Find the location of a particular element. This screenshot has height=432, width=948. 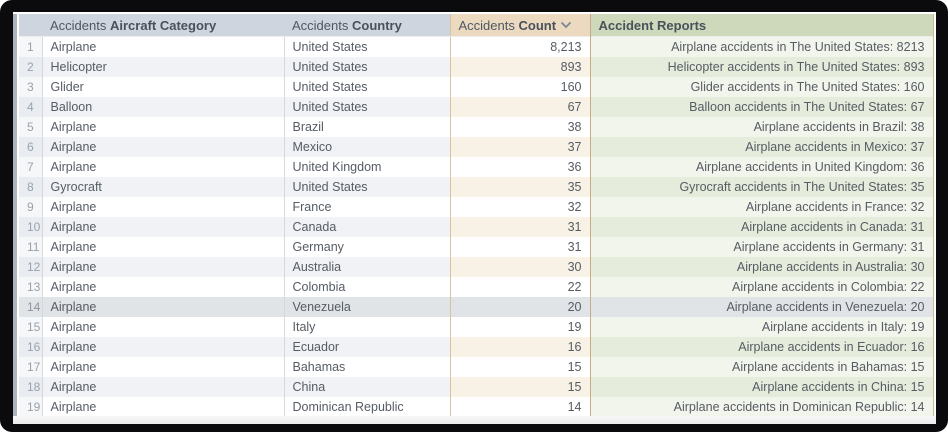

column-header-aircraft-category: Accidents Aircraft Category is located at coordinates (163, 25).